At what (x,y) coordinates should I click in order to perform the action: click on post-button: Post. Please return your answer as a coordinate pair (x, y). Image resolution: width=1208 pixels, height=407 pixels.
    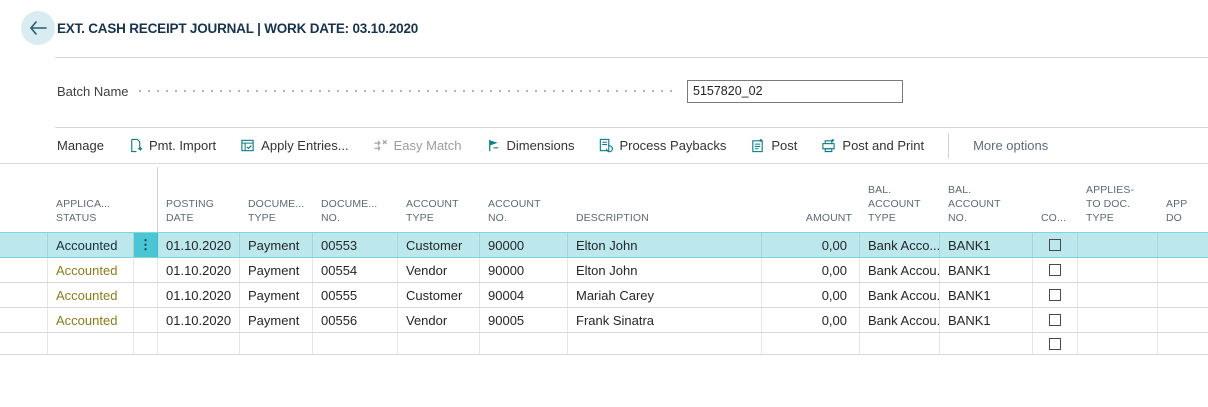
    Looking at the image, I should click on (773, 145).